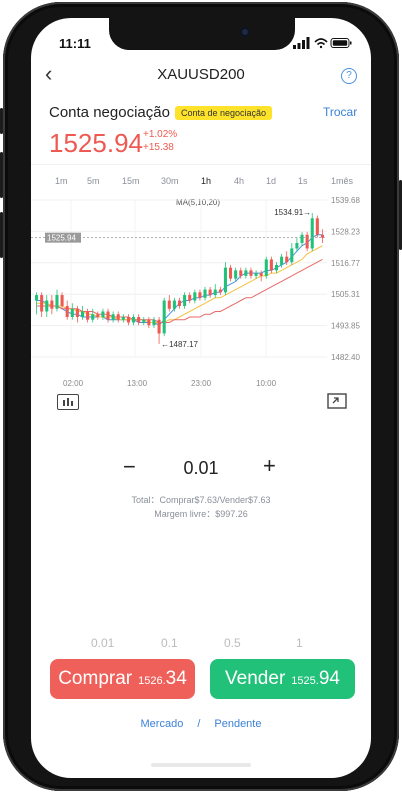 This screenshot has width=402, height=793. I want to click on current-price: 1525.94, so click(96, 143).